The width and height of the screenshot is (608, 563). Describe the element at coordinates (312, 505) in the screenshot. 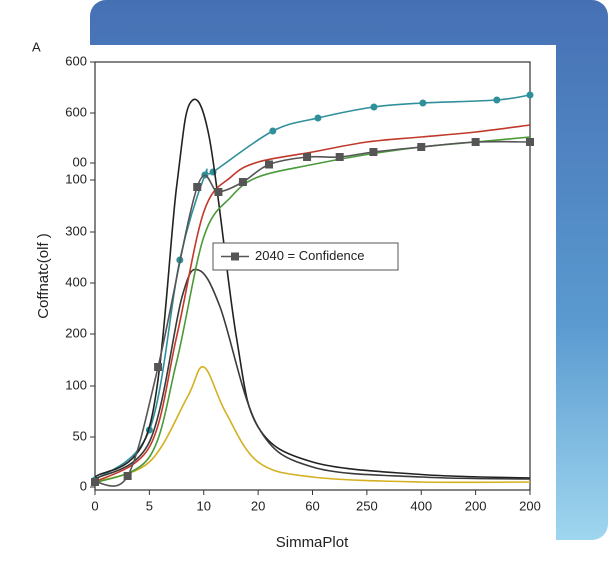

I see `x-tick-label: 60` at that location.